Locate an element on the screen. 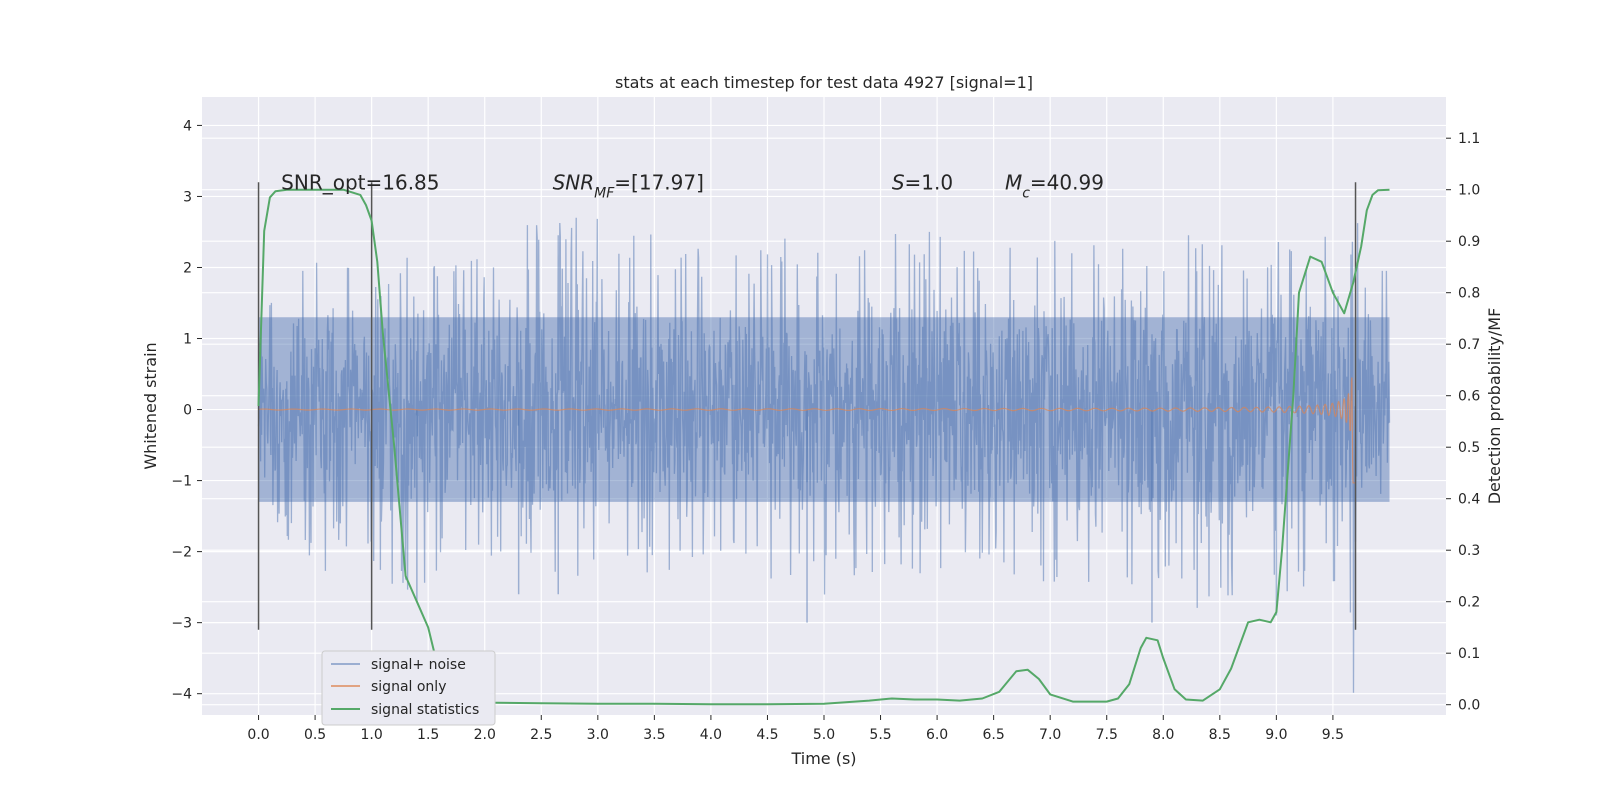  x-tick-label: 6.5 is located at coordinates (994, 735).